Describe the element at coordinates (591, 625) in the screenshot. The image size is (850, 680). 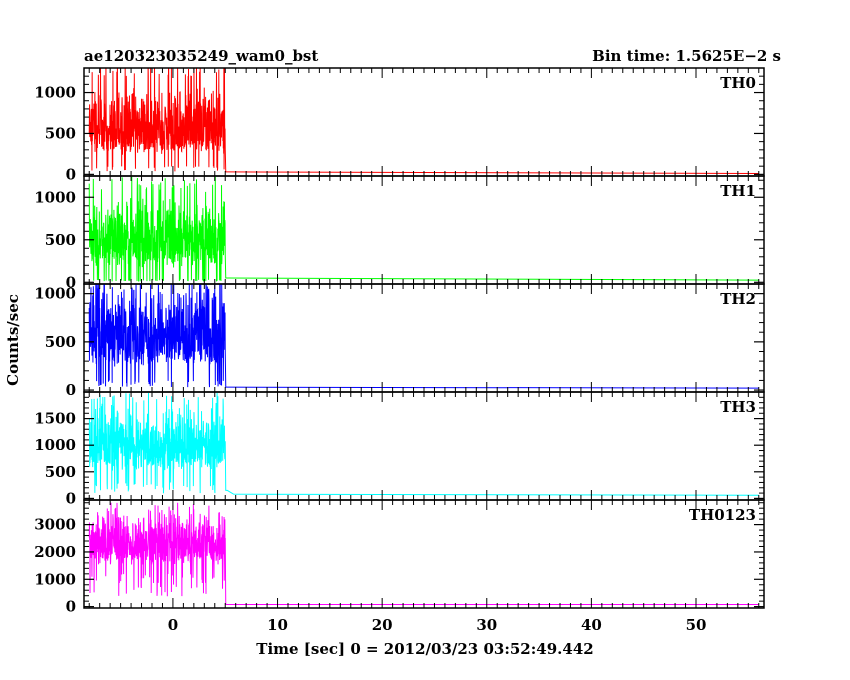
I see `x-tick-label: 40` at that location.